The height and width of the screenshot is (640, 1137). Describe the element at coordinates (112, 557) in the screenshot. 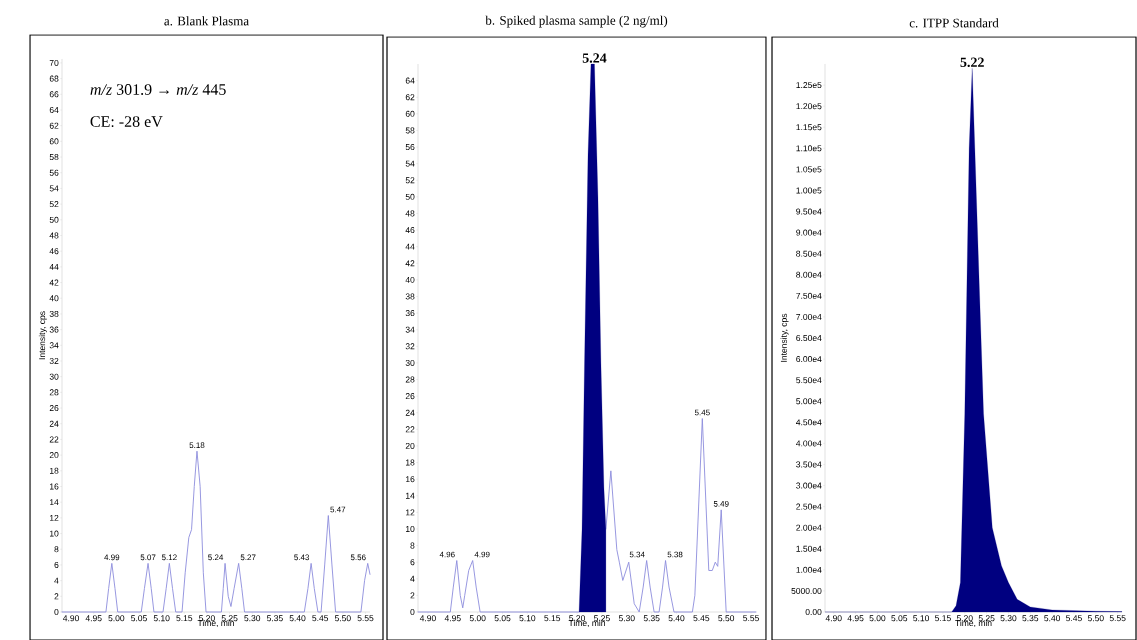

I see `annotation: 4.99` at that location.